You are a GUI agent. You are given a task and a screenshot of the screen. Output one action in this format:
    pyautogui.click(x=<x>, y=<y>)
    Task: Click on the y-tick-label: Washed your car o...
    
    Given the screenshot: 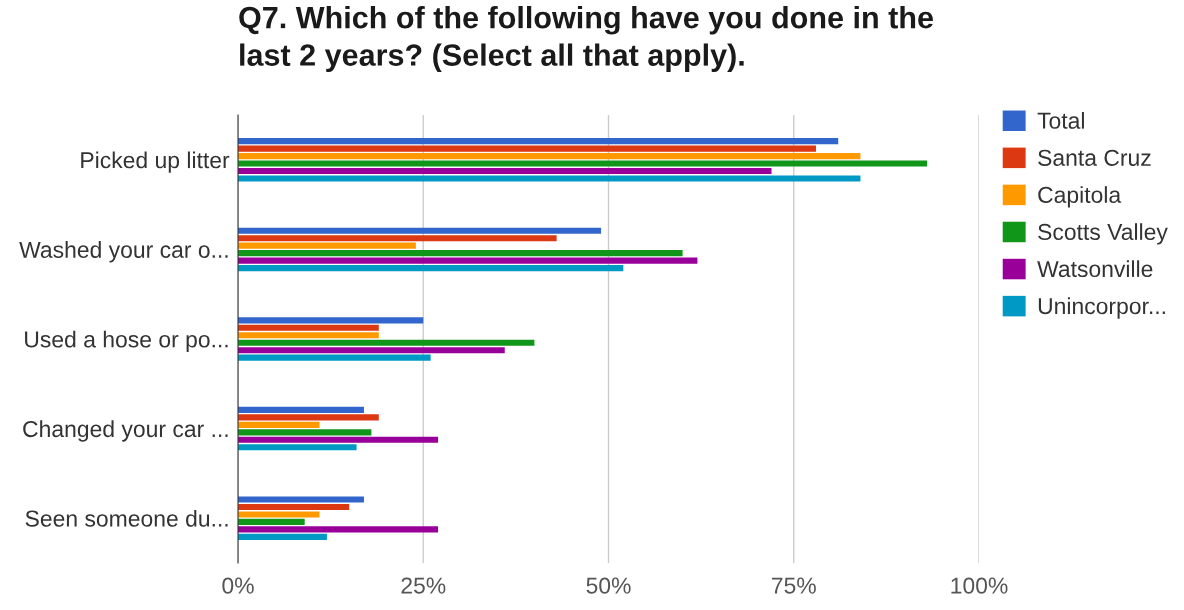 What is the action you would take?
    pyautogui.click(x=123, y=252)
    